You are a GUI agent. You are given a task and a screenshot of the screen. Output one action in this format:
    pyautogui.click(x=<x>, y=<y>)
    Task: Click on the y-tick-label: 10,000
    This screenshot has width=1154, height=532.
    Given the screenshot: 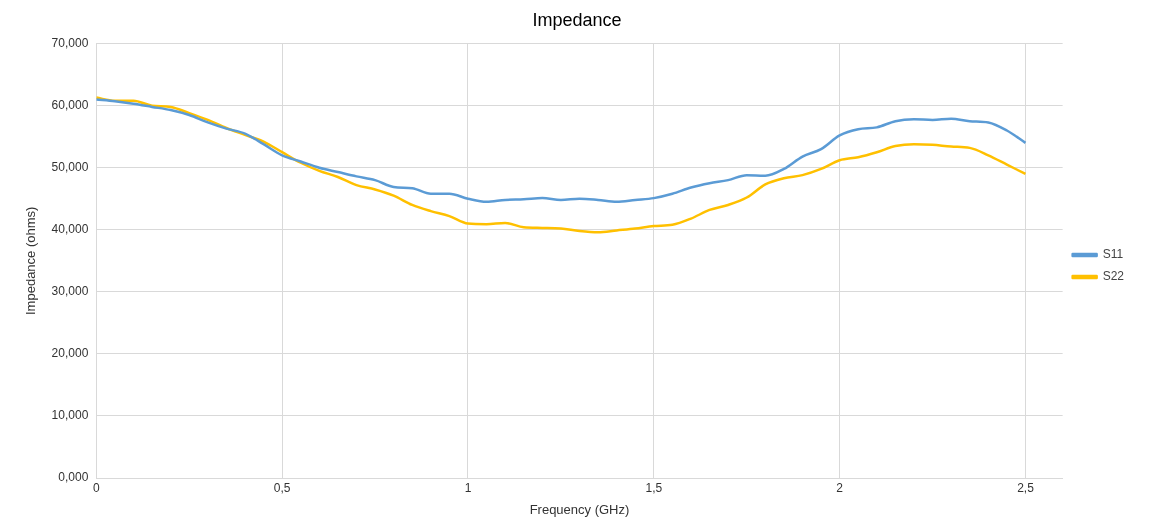 What is the action you would take?
    pyautogui.click(x=70, y=415)
    